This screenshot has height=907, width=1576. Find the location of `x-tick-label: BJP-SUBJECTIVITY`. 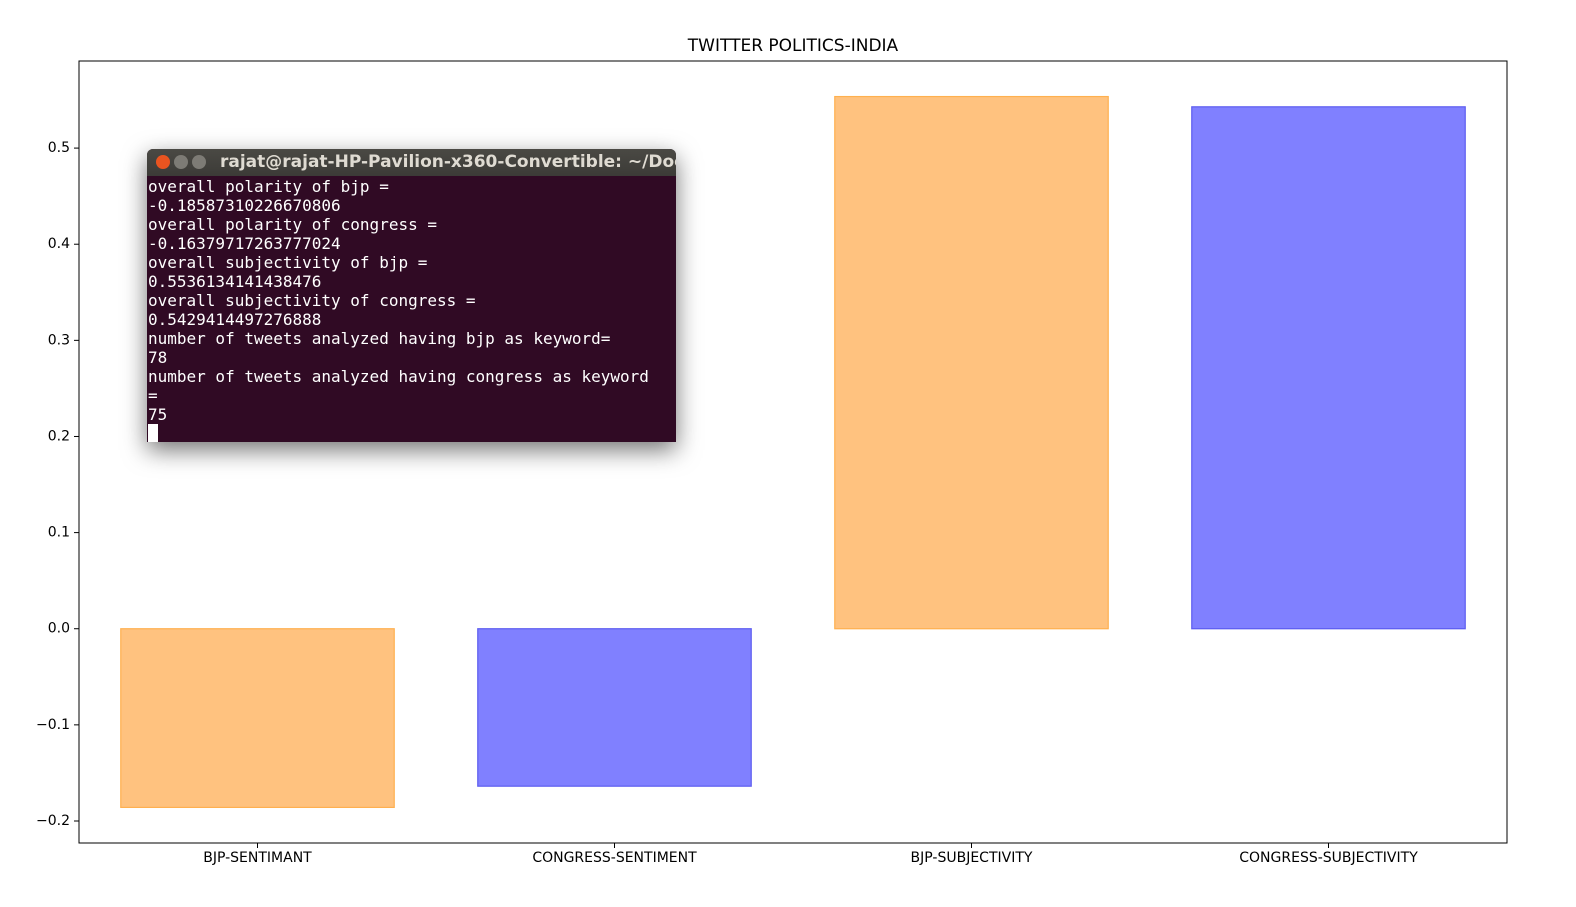

x-tick-label: BJP-SUBJECTIVITY is located at coordinates (972, 858).